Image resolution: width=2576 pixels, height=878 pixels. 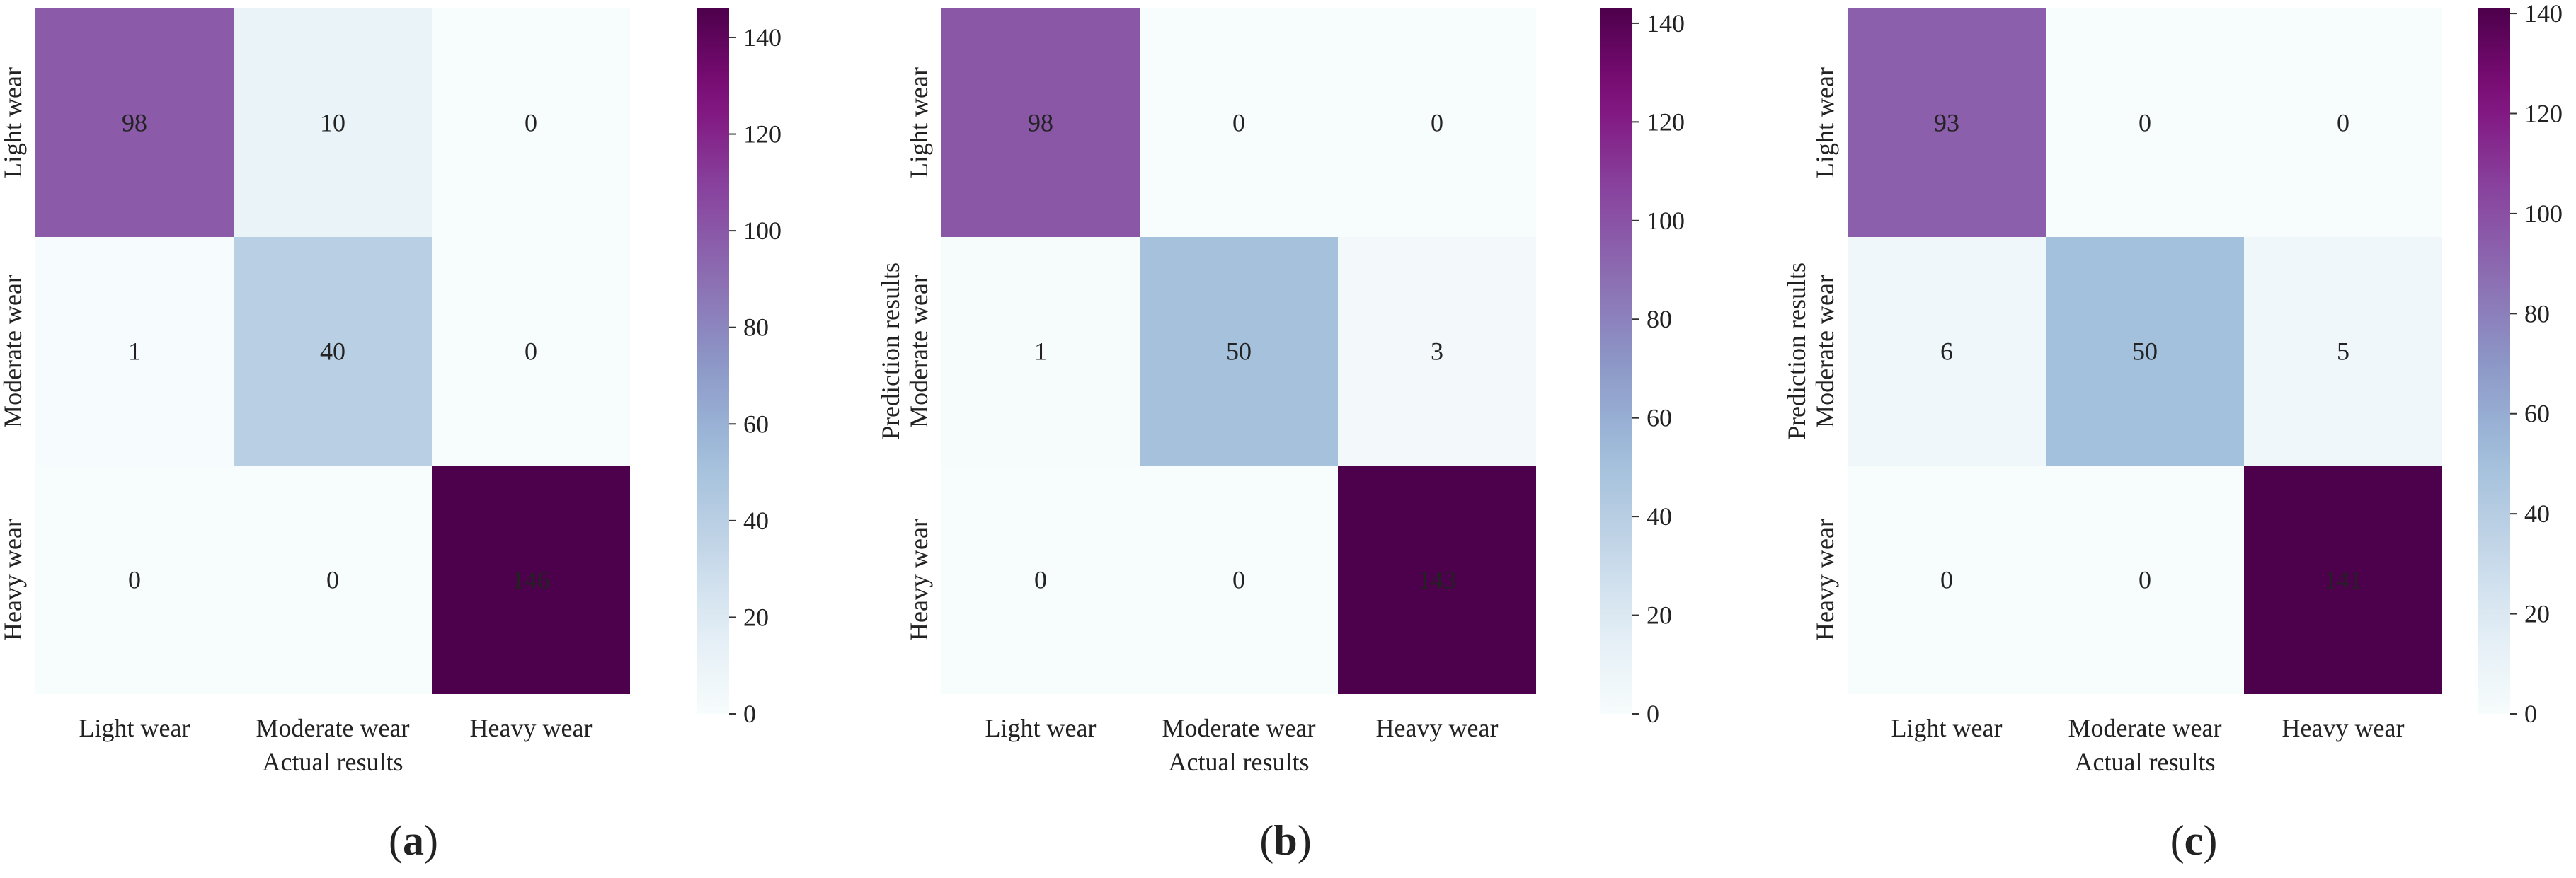 I want to click on panel-label-letter: b, so click(x=1285, y=841).